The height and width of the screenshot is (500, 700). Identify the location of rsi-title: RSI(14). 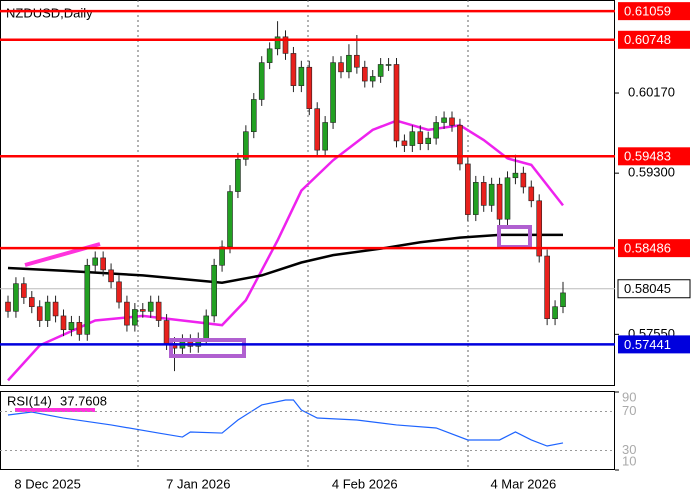
(29, 400).